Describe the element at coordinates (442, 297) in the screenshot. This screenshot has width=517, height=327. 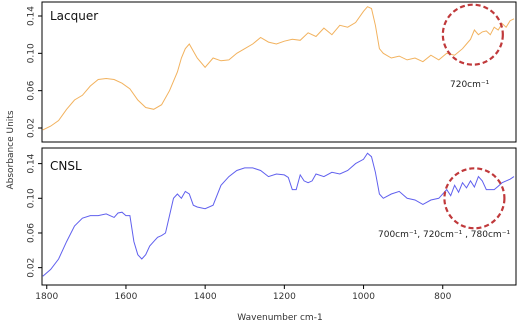
I see `x-tick-label: 800` at that location.